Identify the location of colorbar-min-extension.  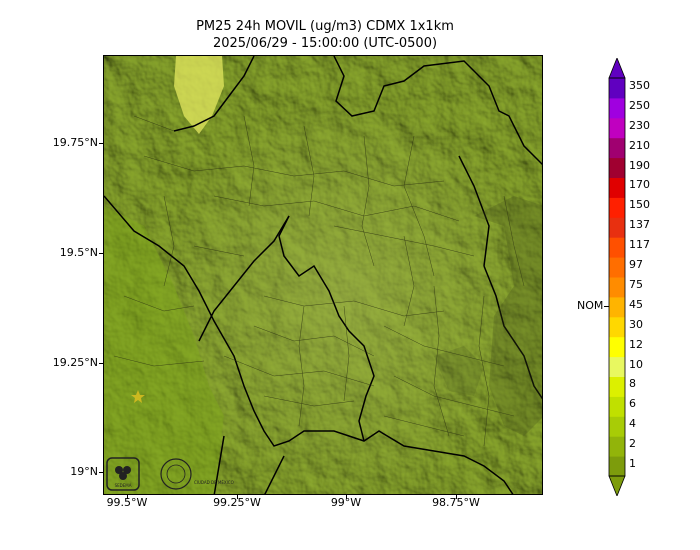
(617, 485).